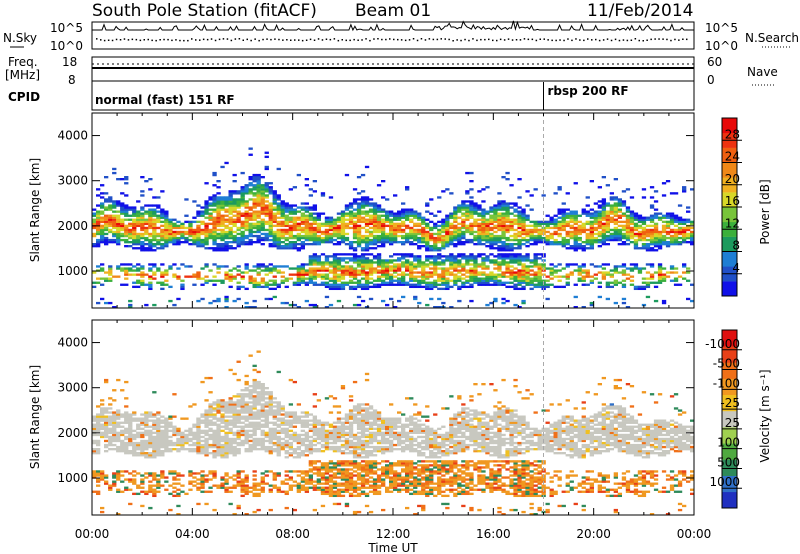 This screenshot has width=800, height=554. I want to click on y-tick-label: 1000, so click(72, 271).